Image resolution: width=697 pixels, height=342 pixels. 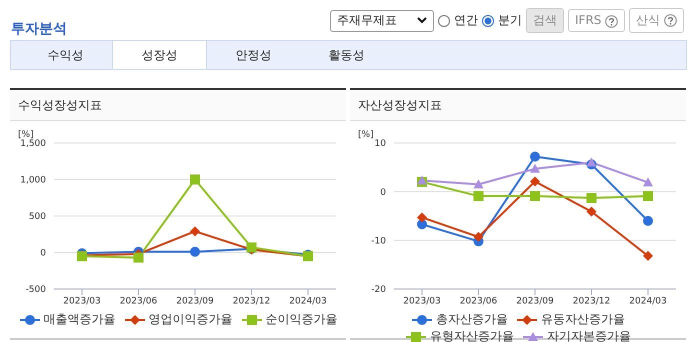 I want to click on chart-title: 수익성장성지표, so click(x=178, y=105).